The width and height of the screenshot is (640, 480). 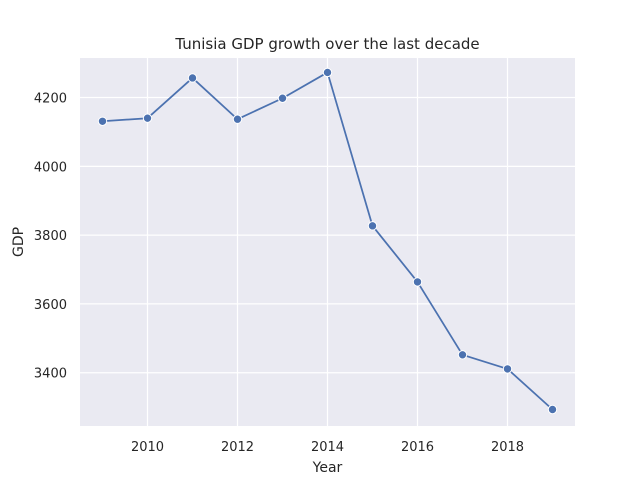 I want to click on x-tick-labels: 2010 2012 2014 2016 2018, so click(x=327, y=447).